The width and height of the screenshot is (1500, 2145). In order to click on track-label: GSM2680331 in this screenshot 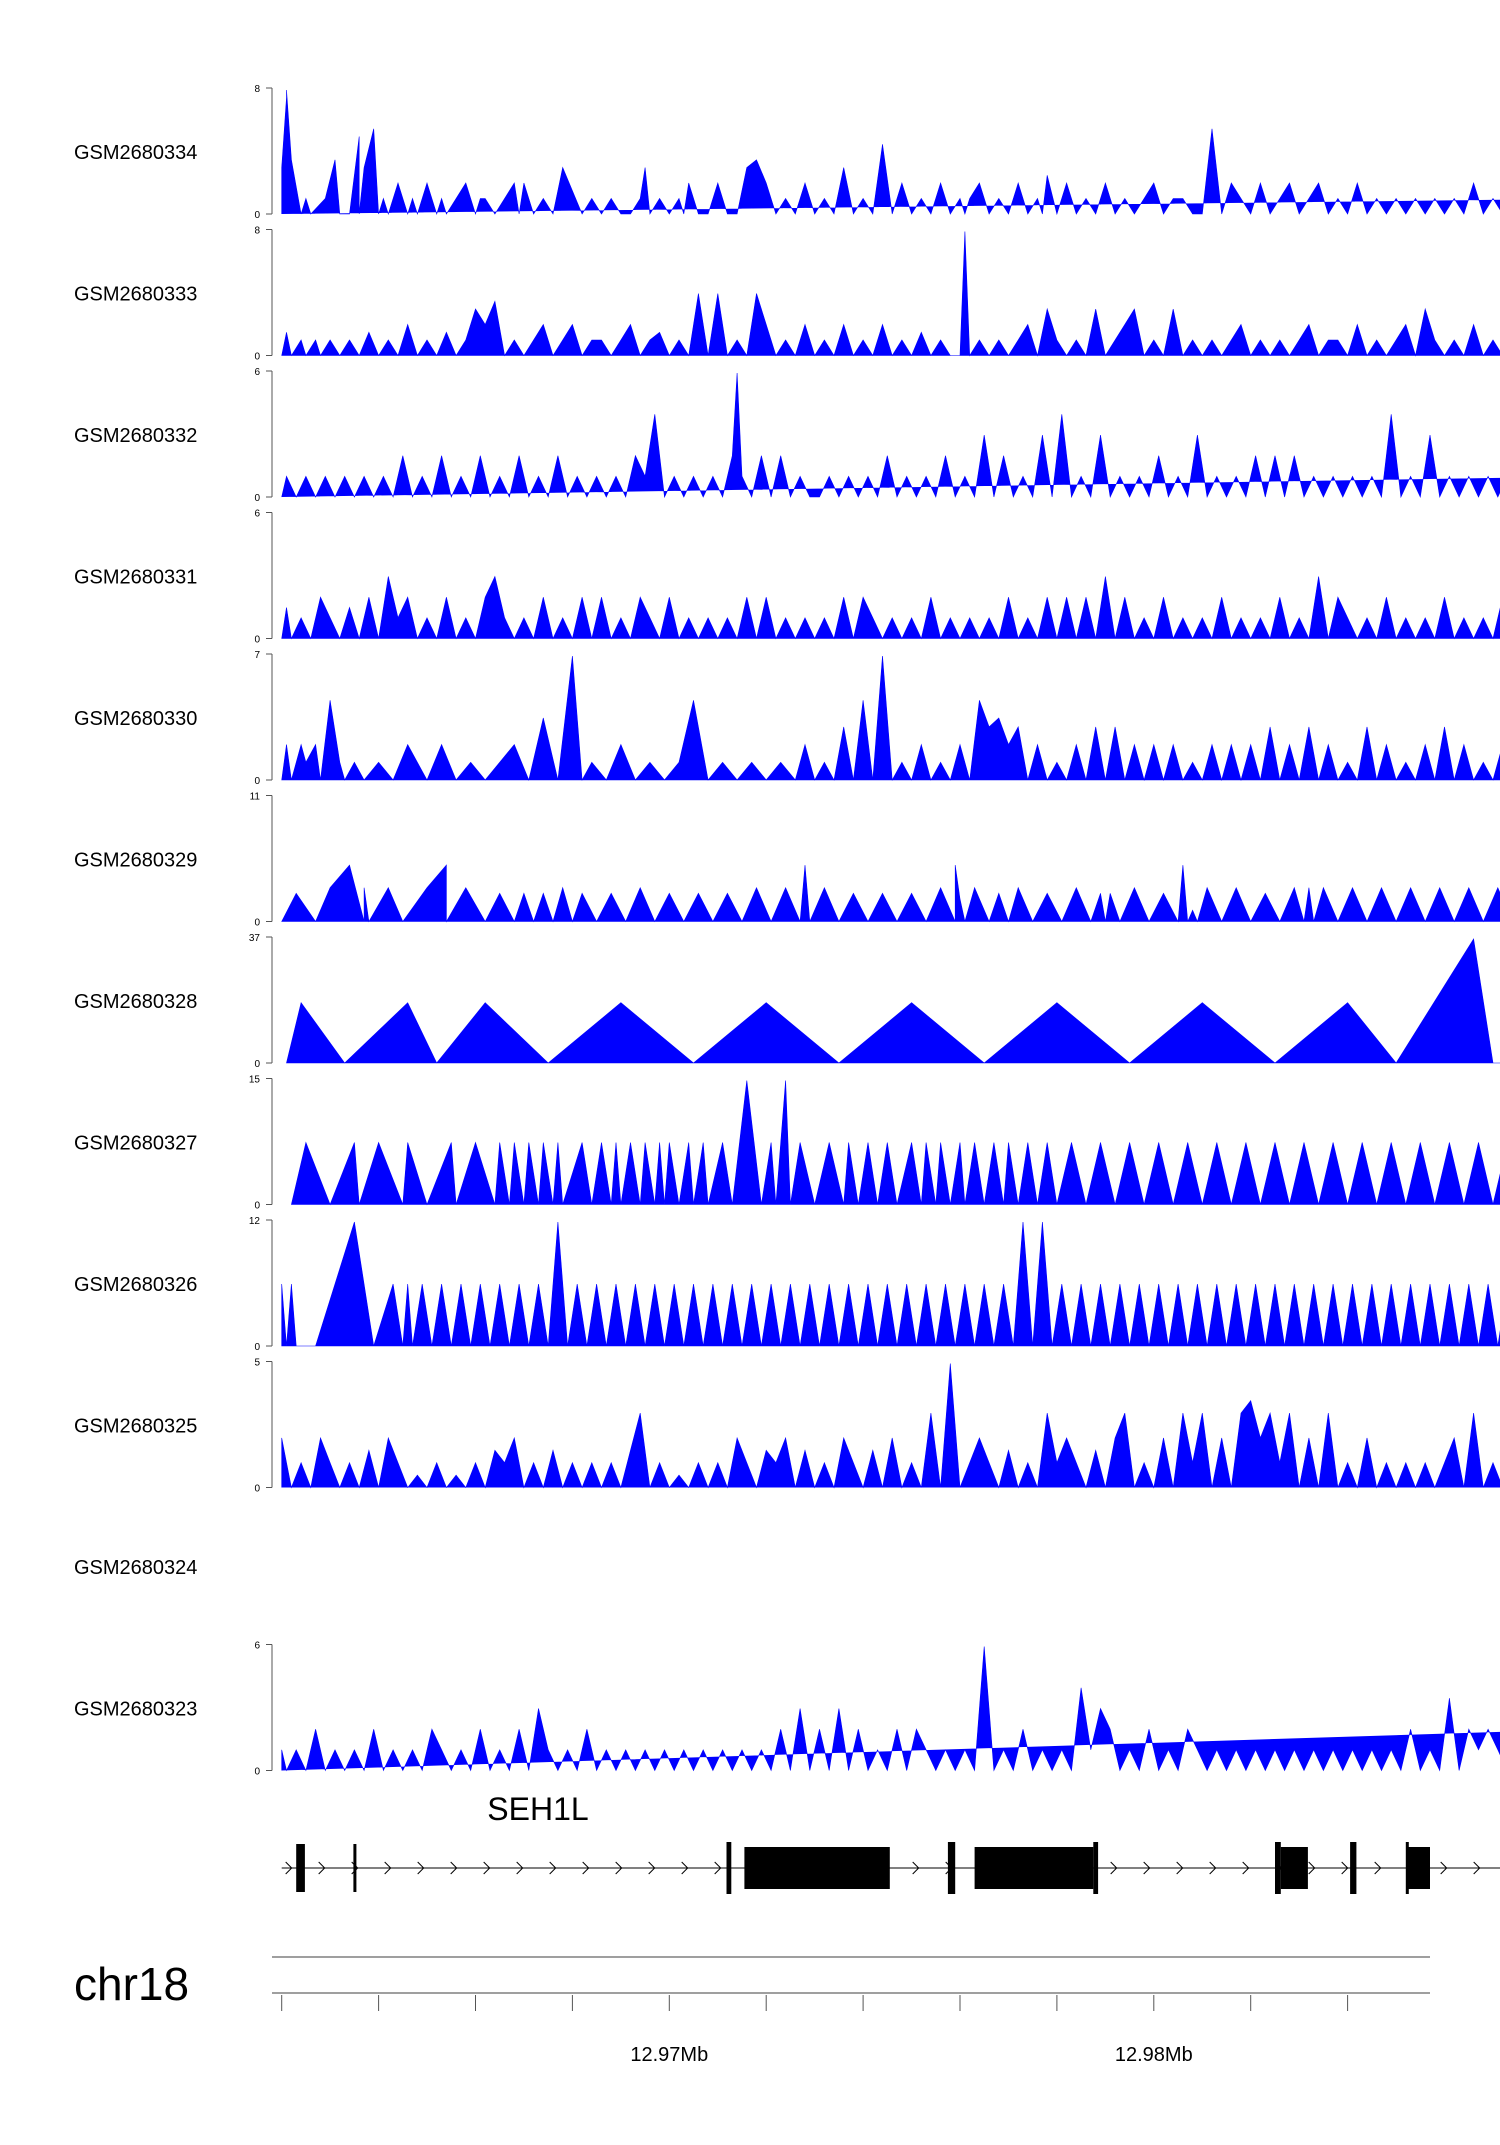, I will do `click(135, 578)`.